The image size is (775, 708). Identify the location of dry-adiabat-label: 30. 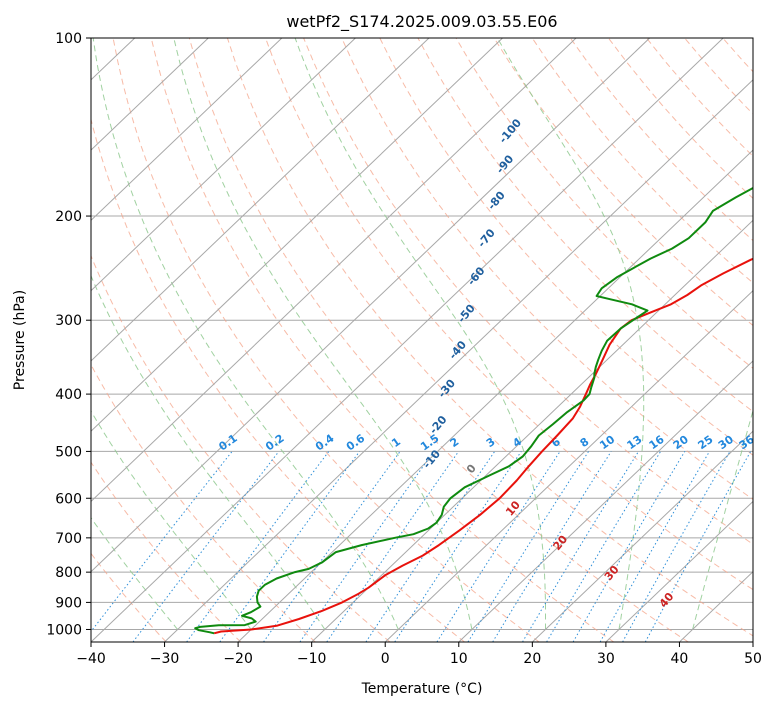
(612, 573).